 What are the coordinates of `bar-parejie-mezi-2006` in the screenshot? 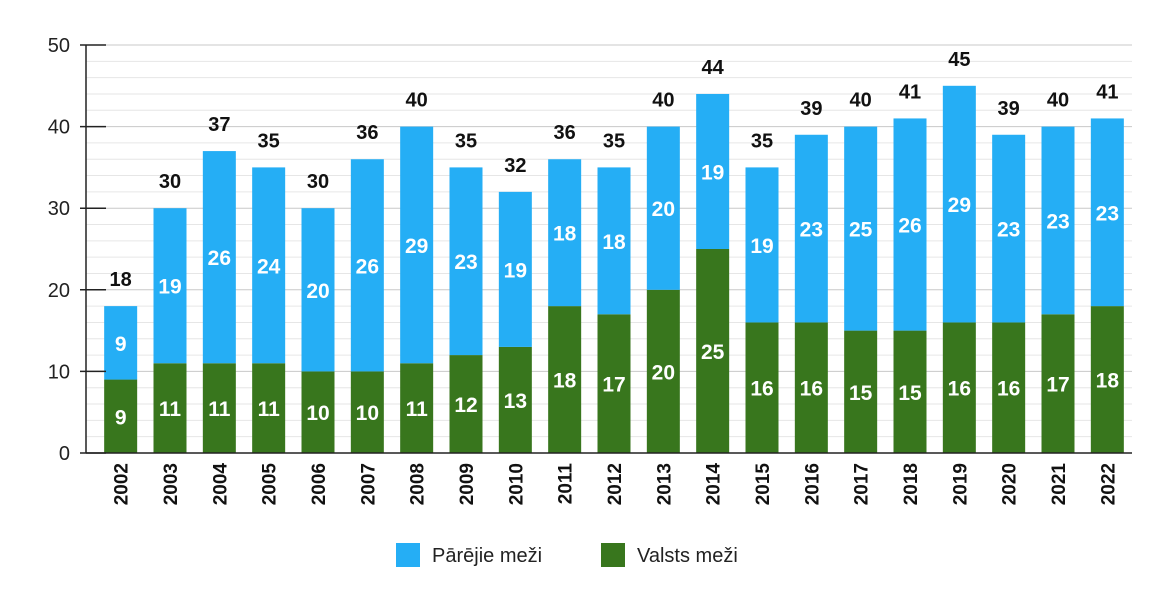 It's located at (318, 290).